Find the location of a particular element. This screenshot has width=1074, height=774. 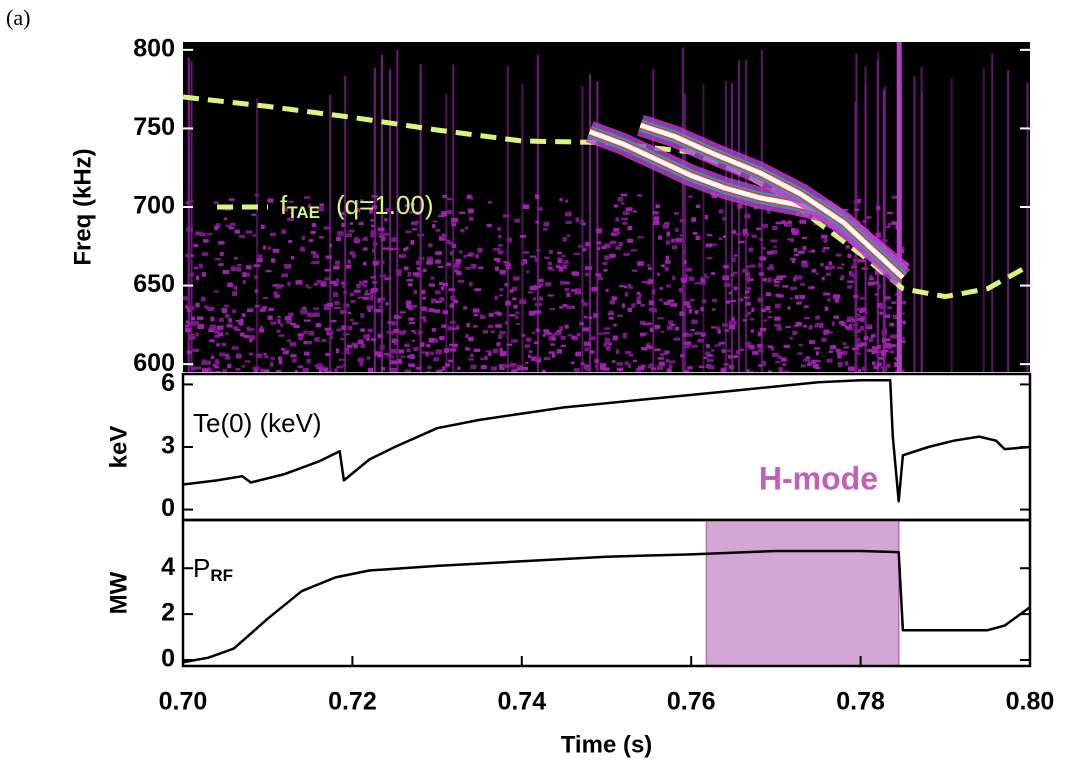

mode-trace is located at coordinates (772, 201).